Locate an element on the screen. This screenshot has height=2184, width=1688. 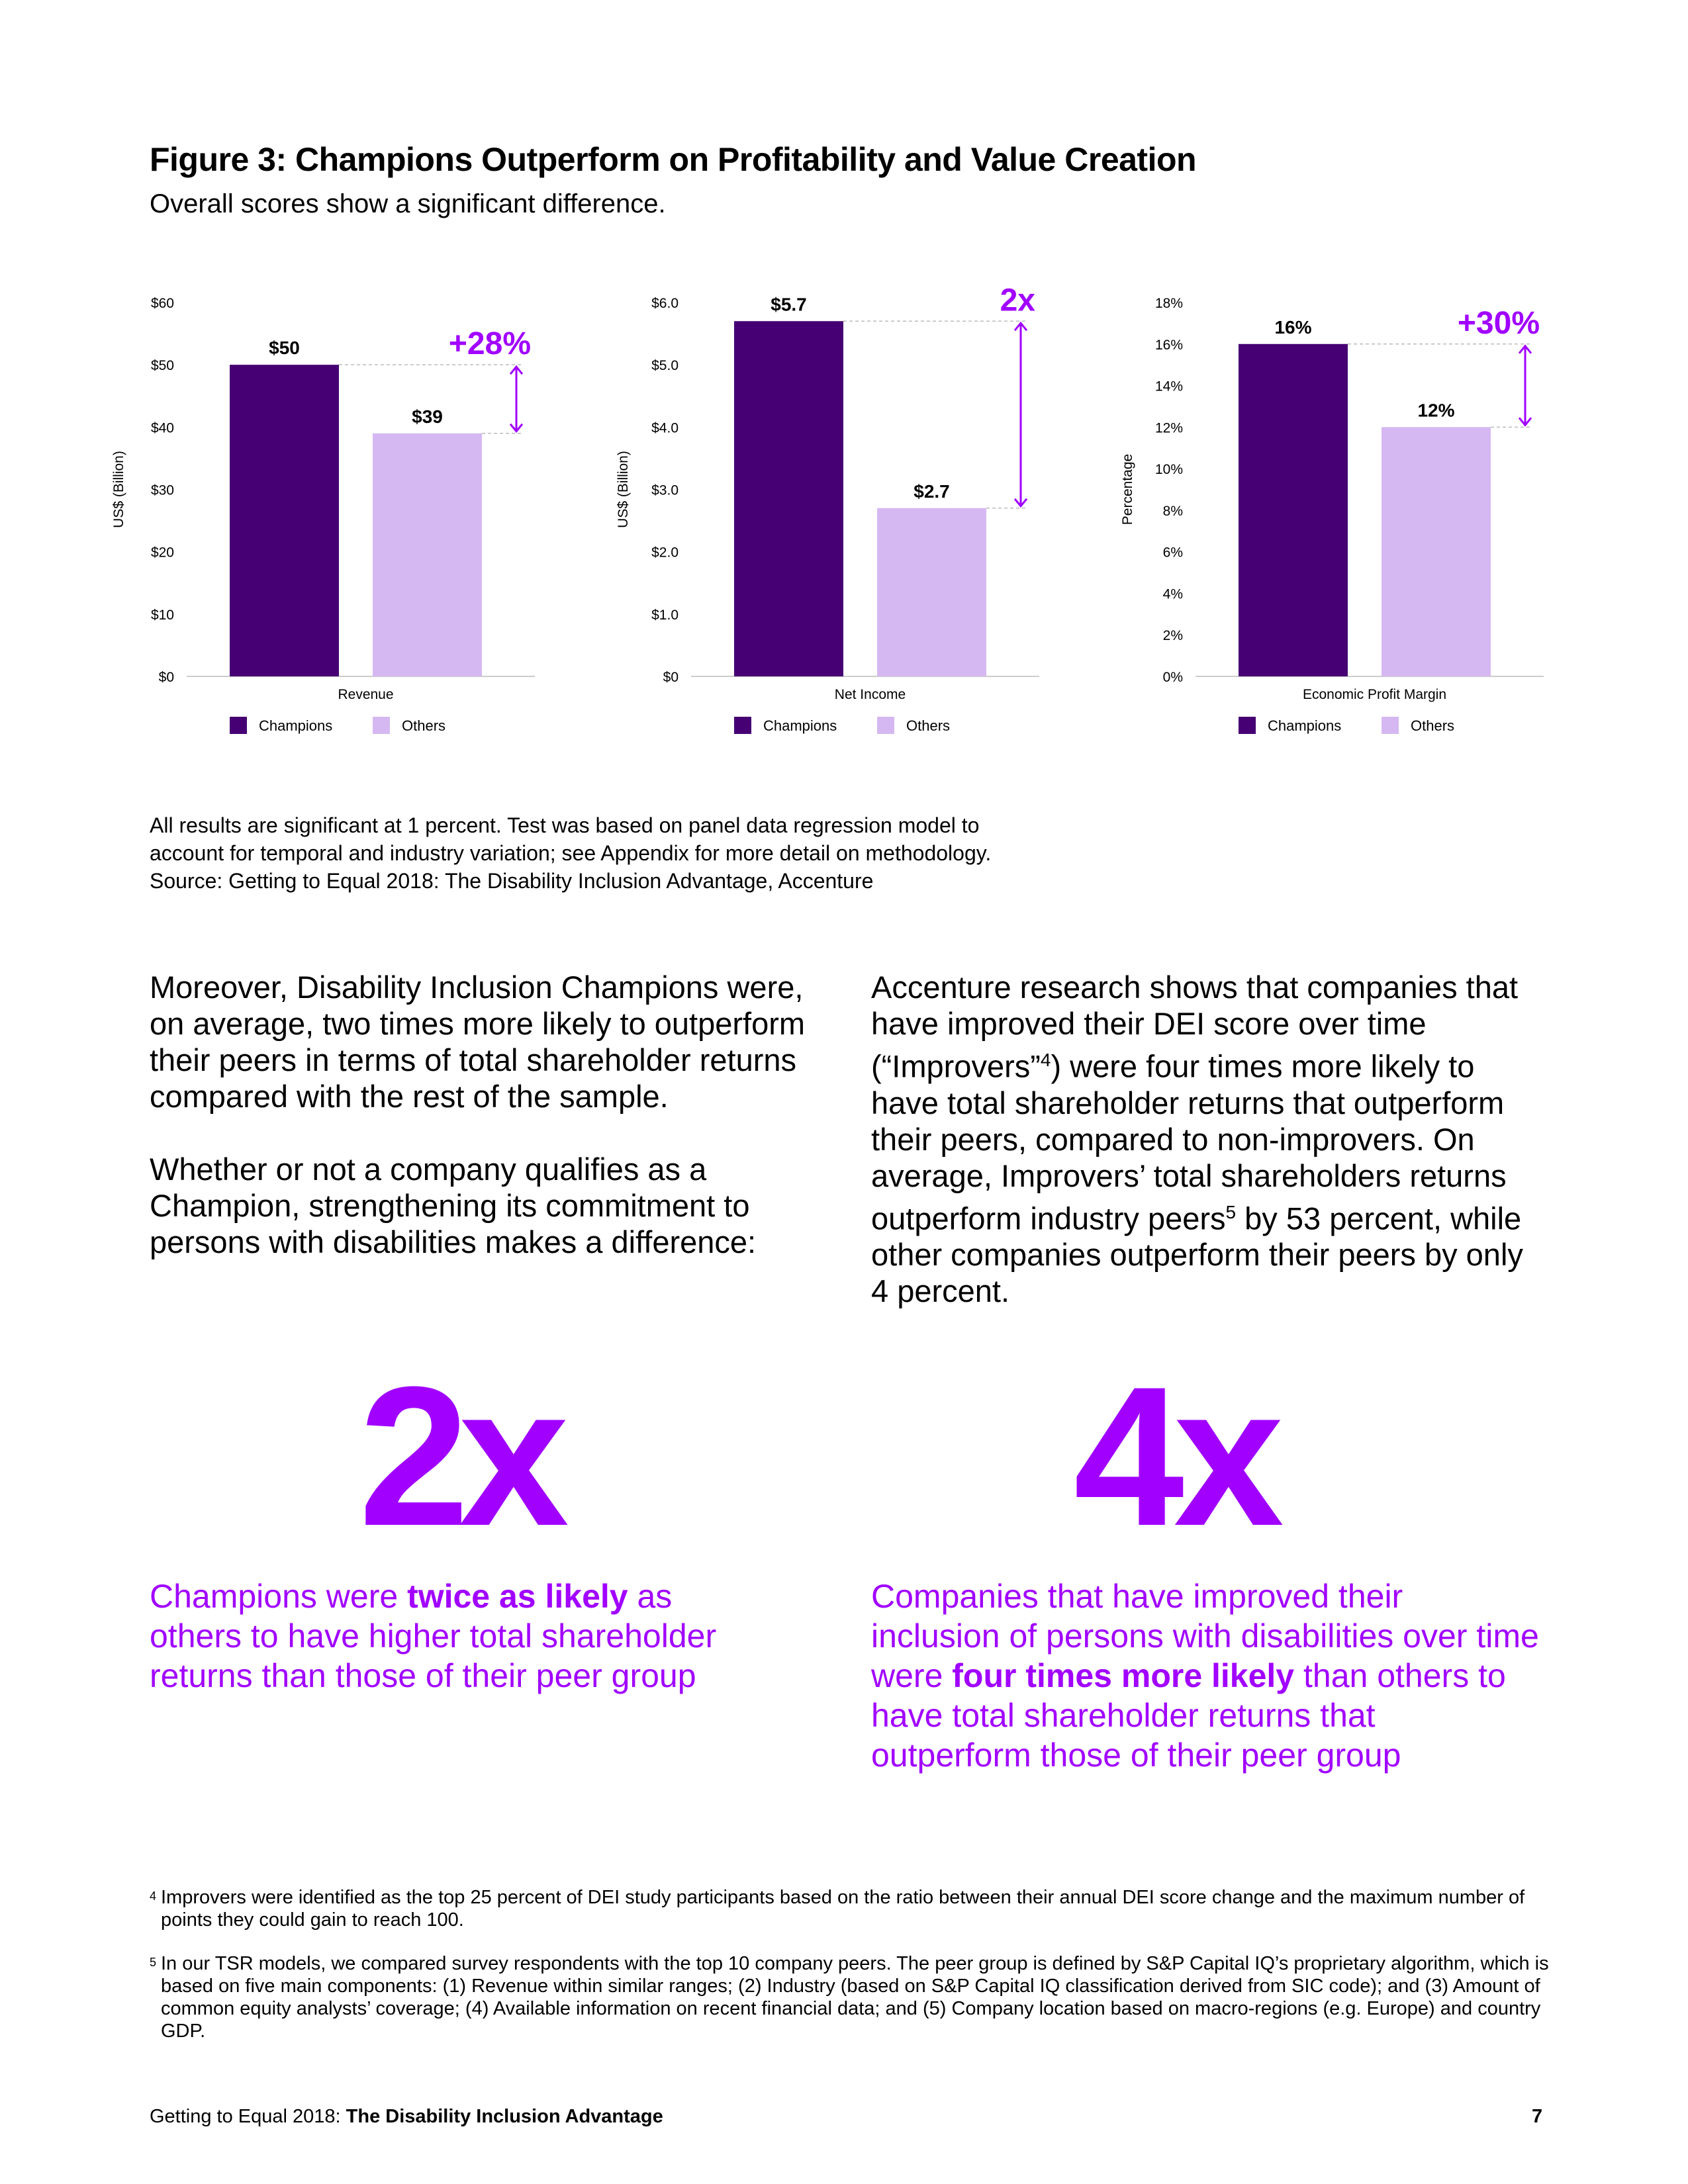
y-axis-label: Percentage is located at coordinates (1127, 489).